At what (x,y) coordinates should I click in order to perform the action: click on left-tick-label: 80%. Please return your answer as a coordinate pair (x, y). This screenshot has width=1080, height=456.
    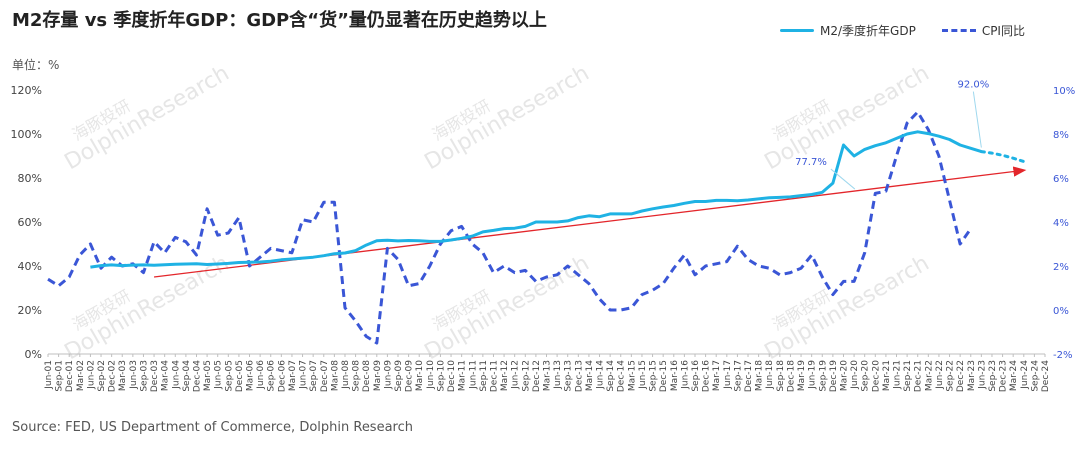
    Looking at the image, I should click on (30, 178).